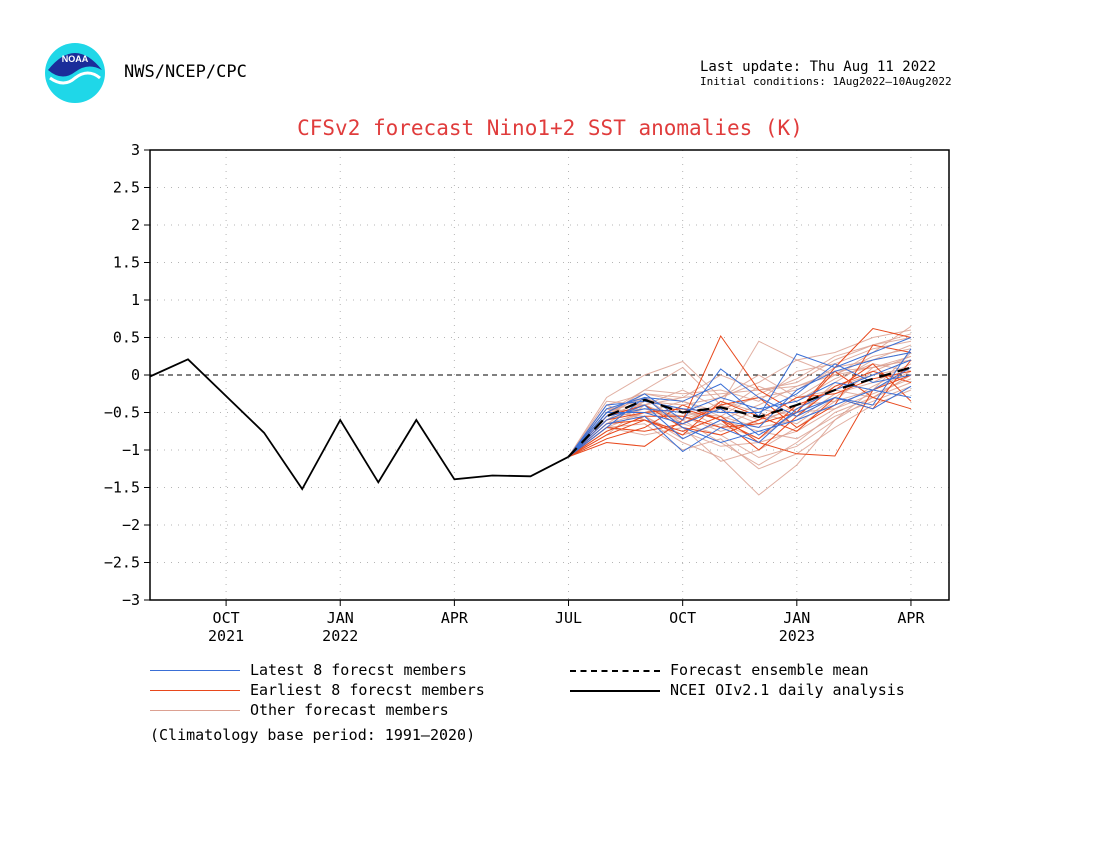 The width and height of the screenshot is (1100, 850). Describe the element at coordinates (550, 128) in the screenshot. I see `chart-title: CFSv2 forecast Nino1+2 SST anomalies (K)` at that location.